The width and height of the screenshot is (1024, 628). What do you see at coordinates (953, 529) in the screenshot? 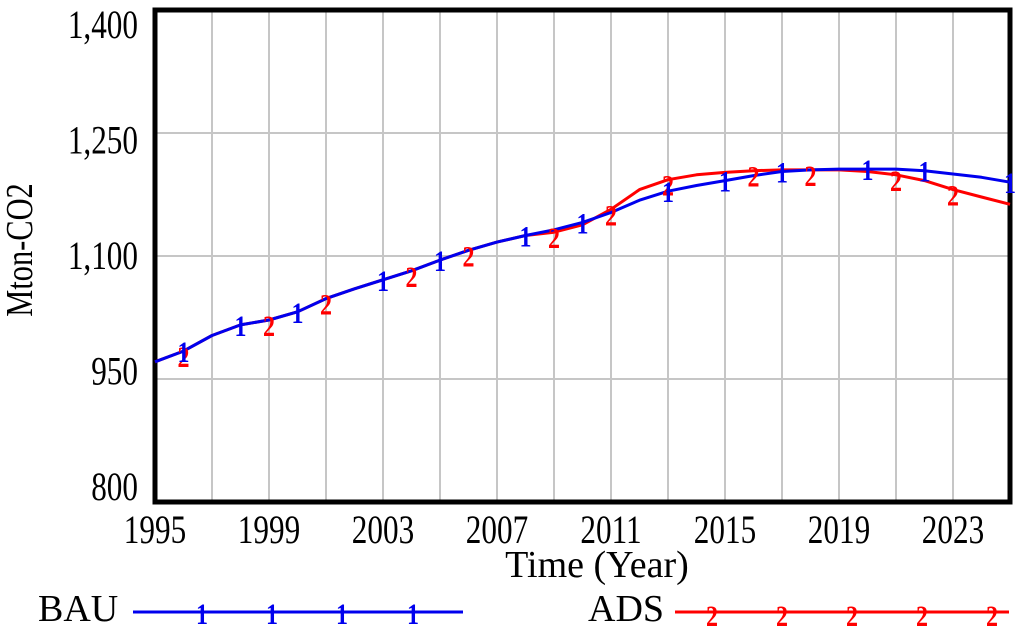
I see `x-tick-label: 2023` at bounding box center [953, 529].